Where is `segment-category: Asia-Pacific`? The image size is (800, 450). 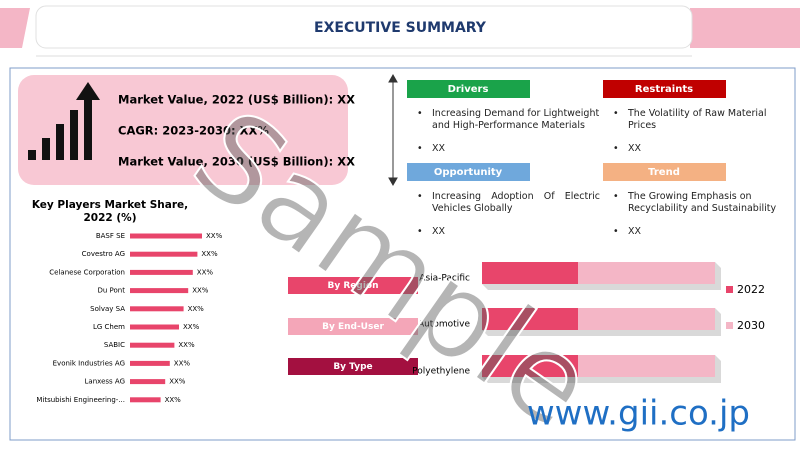
segment-category: Asia-Pacific is located at coordinates (444, 279).